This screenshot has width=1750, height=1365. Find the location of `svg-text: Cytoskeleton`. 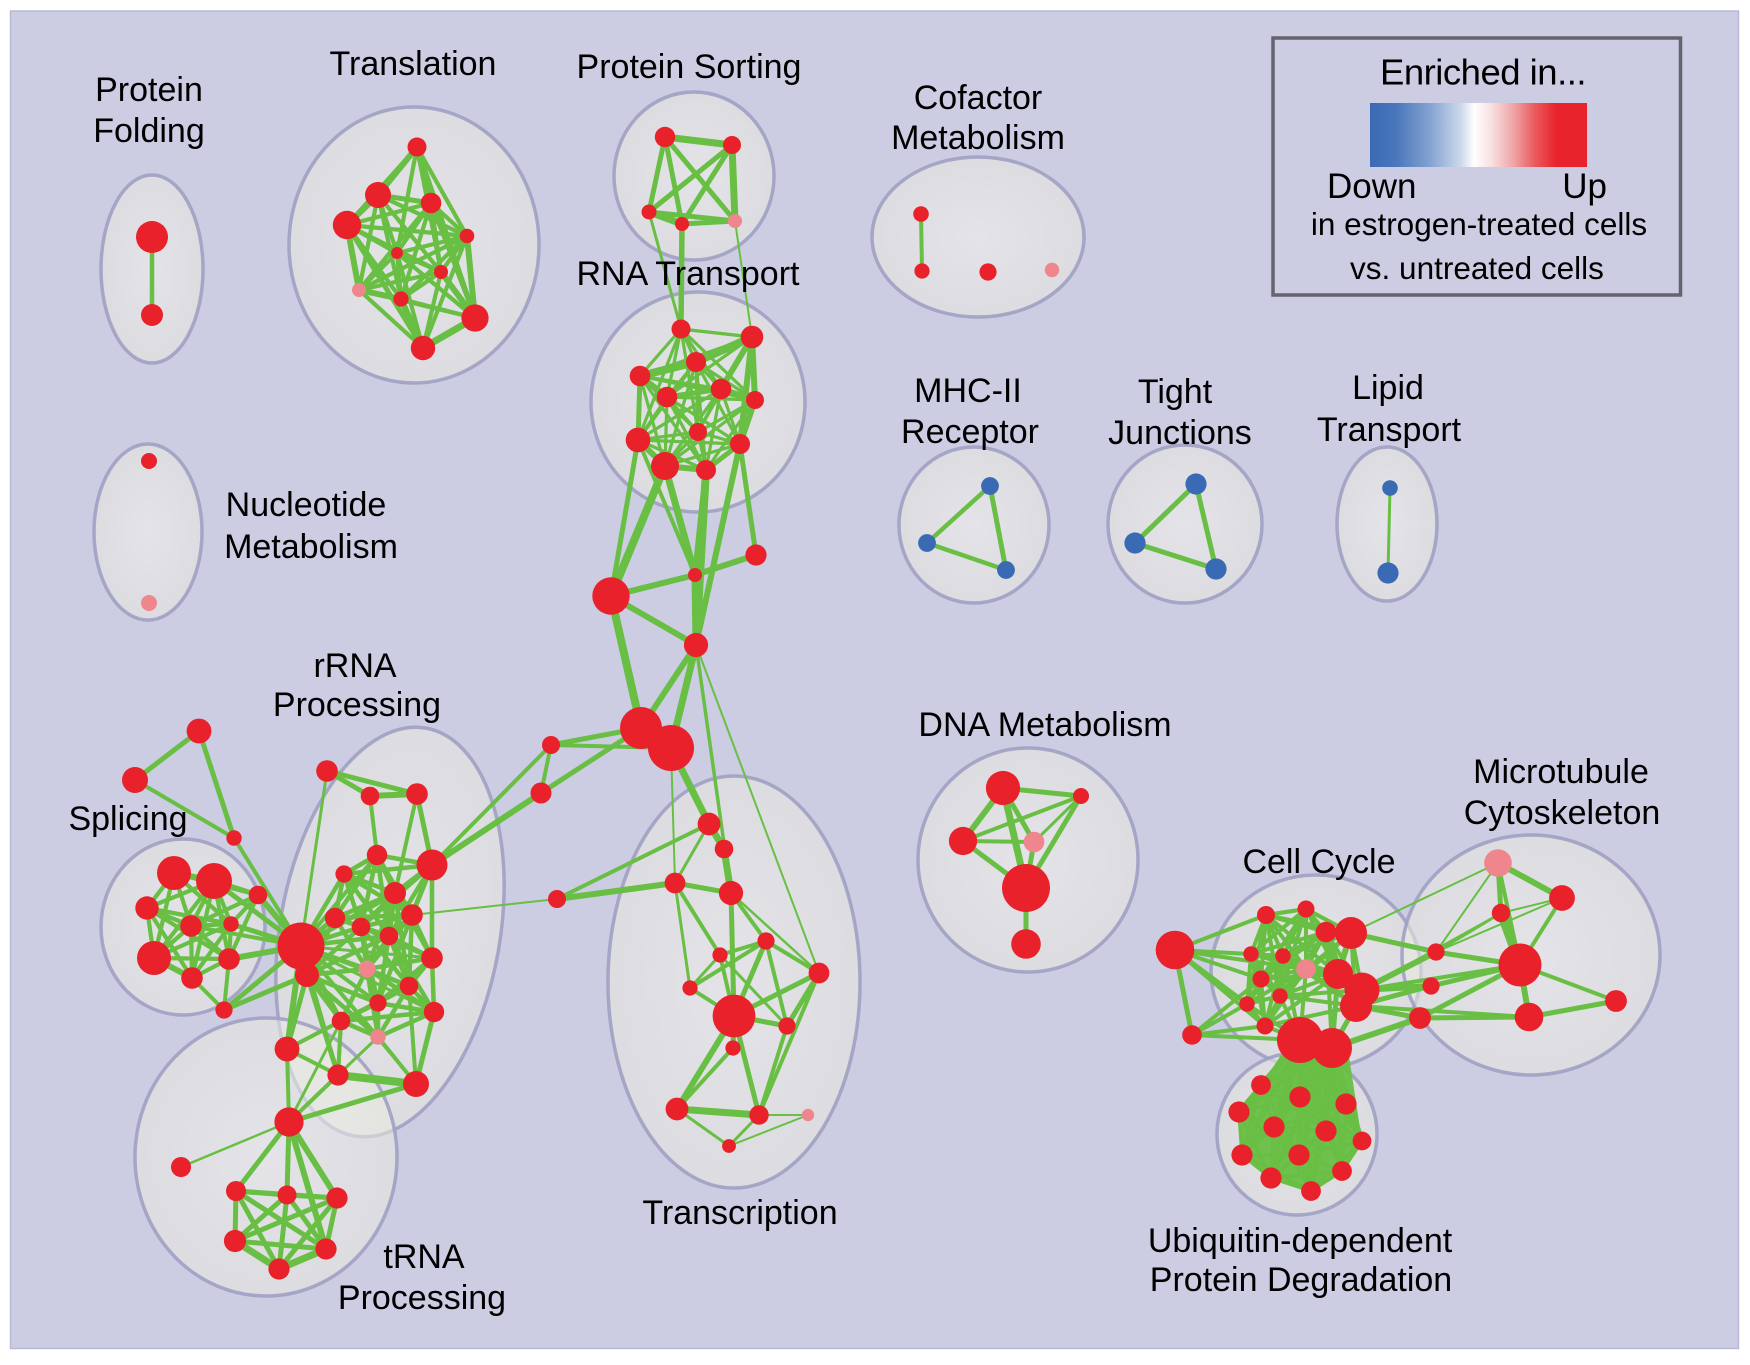

svg-text: Cytoskeleton is located at coordinates (1562, 813).